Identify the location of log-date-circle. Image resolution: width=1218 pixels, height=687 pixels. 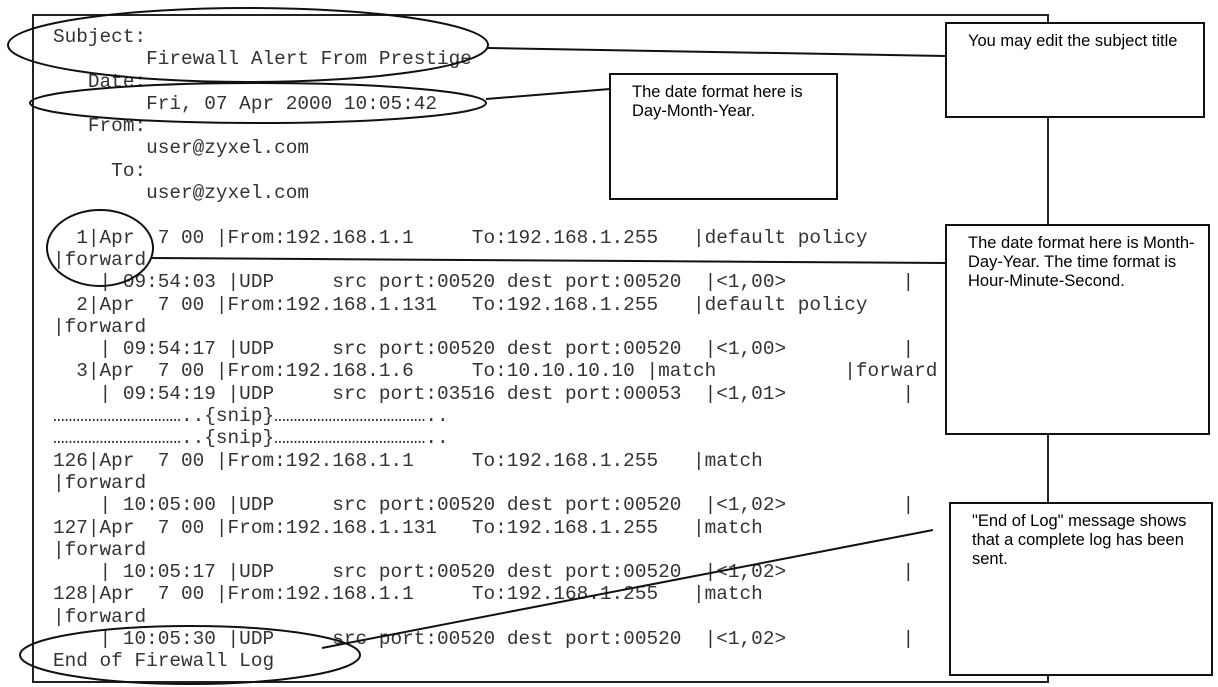
(100, 248).